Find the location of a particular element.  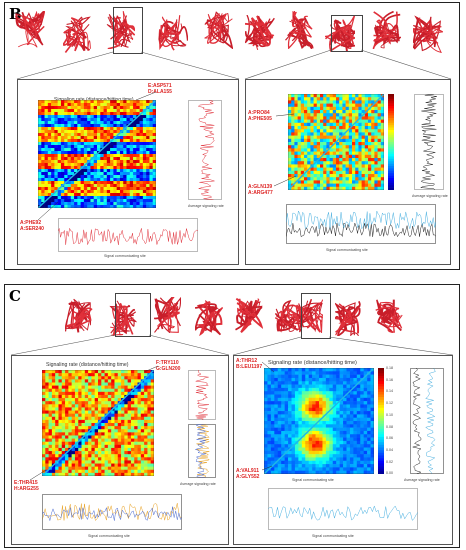

colorbar-b-right is located at coordinates (391, 142).